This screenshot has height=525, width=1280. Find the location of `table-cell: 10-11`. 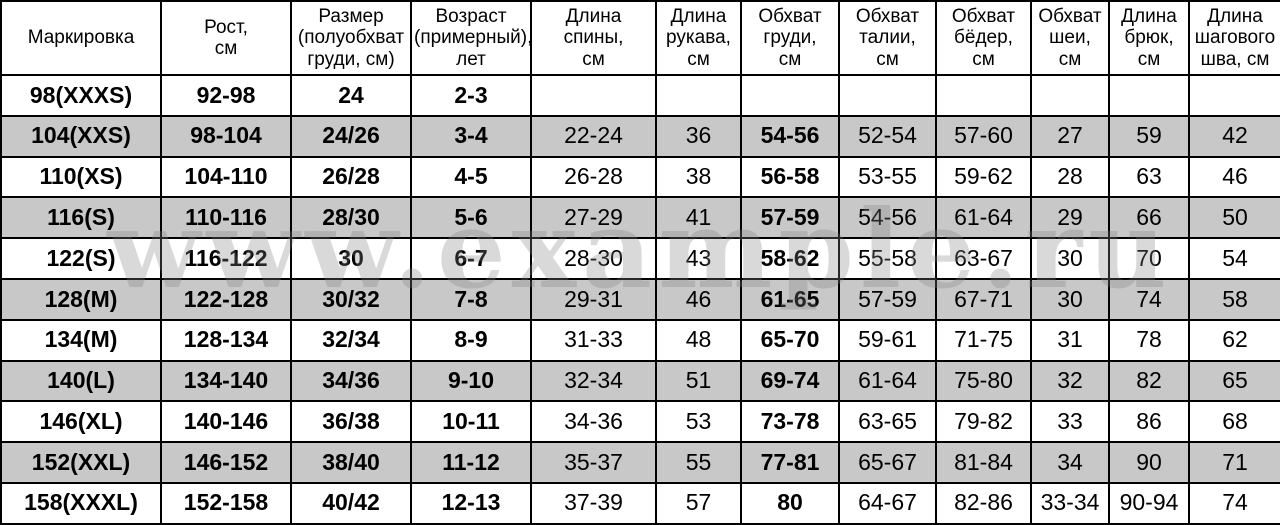

table-cell: 10-11 is located at coordinates (471, 422).